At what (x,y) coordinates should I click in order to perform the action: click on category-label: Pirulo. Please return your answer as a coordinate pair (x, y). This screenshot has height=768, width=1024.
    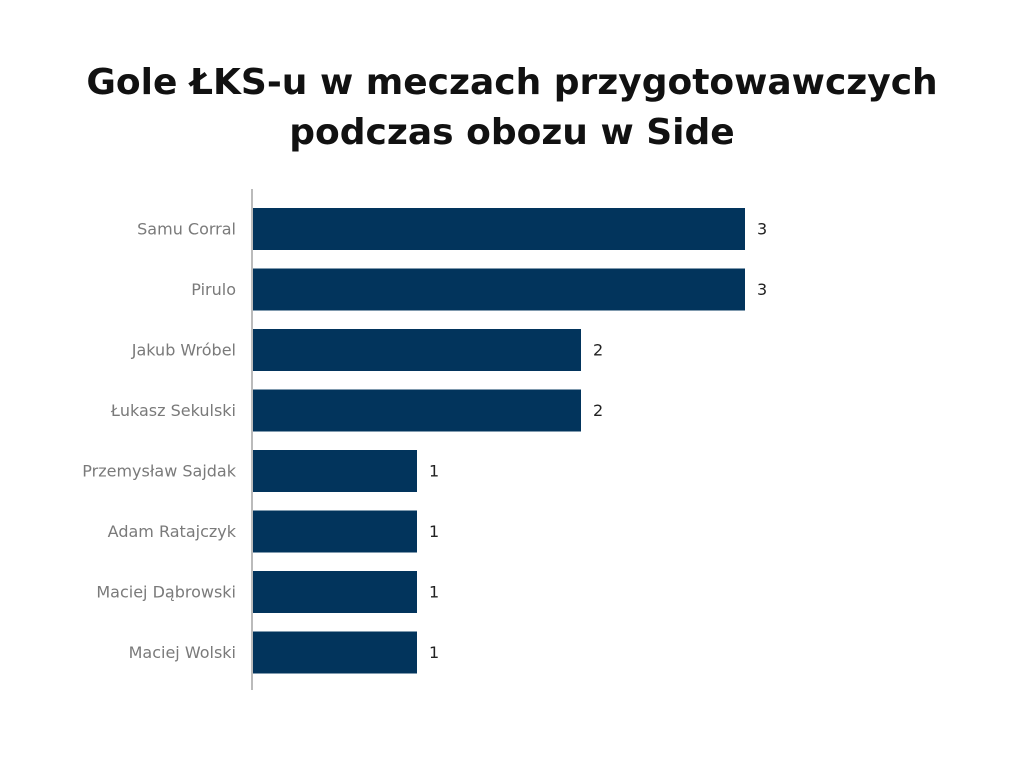
    Looking at the image, I should click on (213, 289).